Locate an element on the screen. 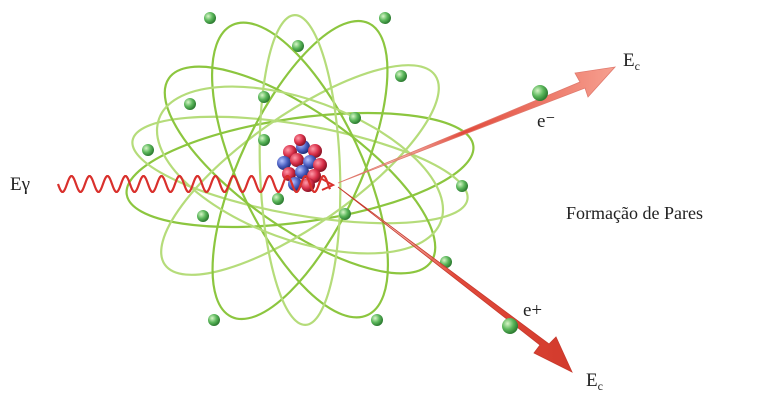 The width and height of the screenshot is (763, 394). electron-arrow is located at coordinates (477, 125).